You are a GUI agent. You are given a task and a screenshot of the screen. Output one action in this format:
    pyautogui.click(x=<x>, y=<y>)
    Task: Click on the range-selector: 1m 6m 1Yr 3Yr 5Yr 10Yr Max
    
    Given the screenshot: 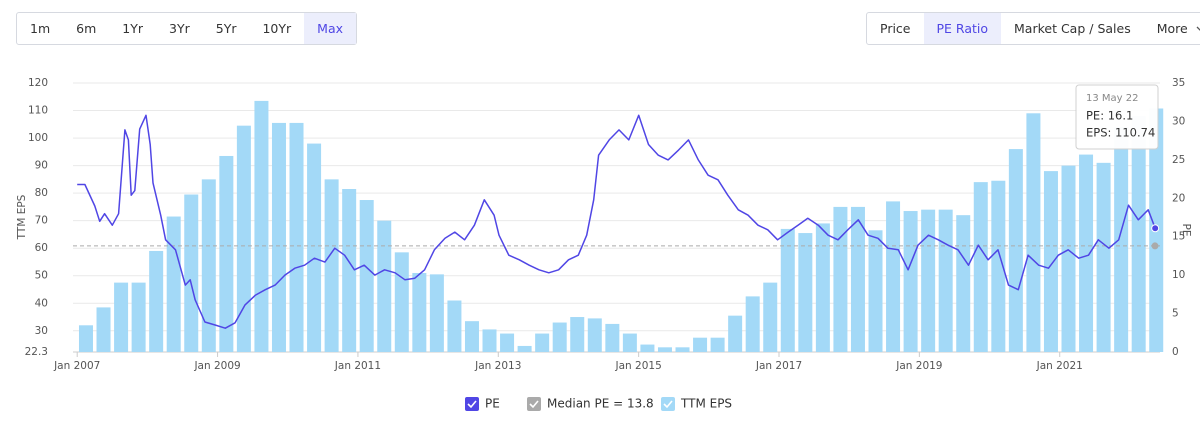 What is the action you would take?
    pyautogui.click(x=187, y=28)
    